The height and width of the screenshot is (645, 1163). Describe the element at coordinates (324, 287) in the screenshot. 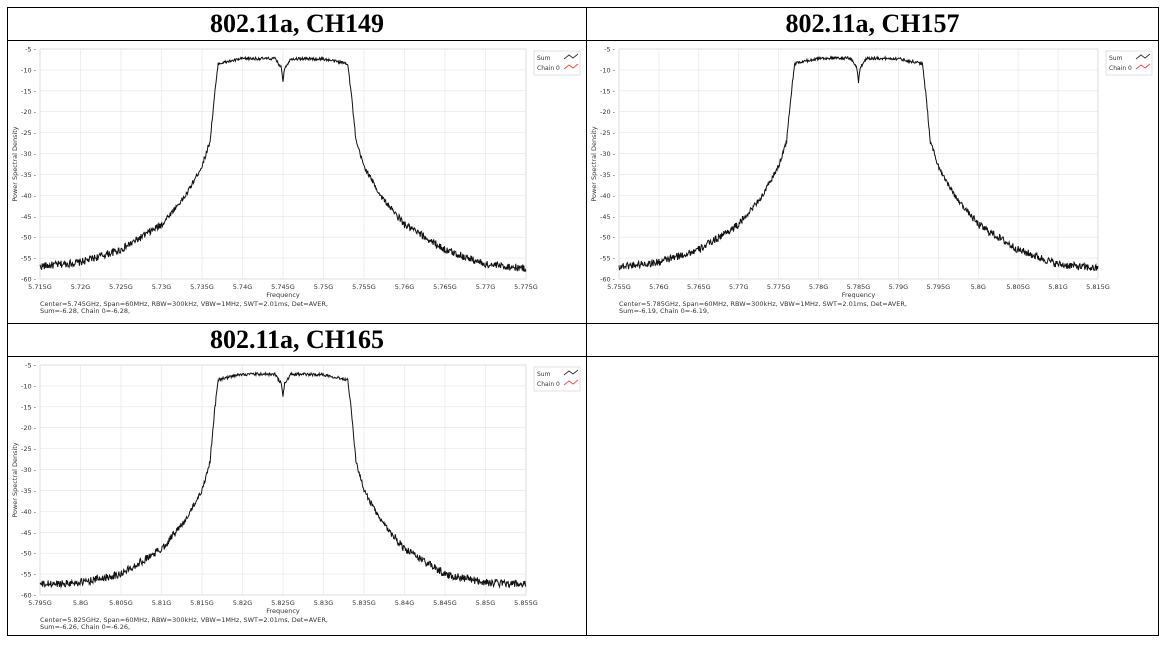

I see `x-tick-label: 5.75G` at that location.